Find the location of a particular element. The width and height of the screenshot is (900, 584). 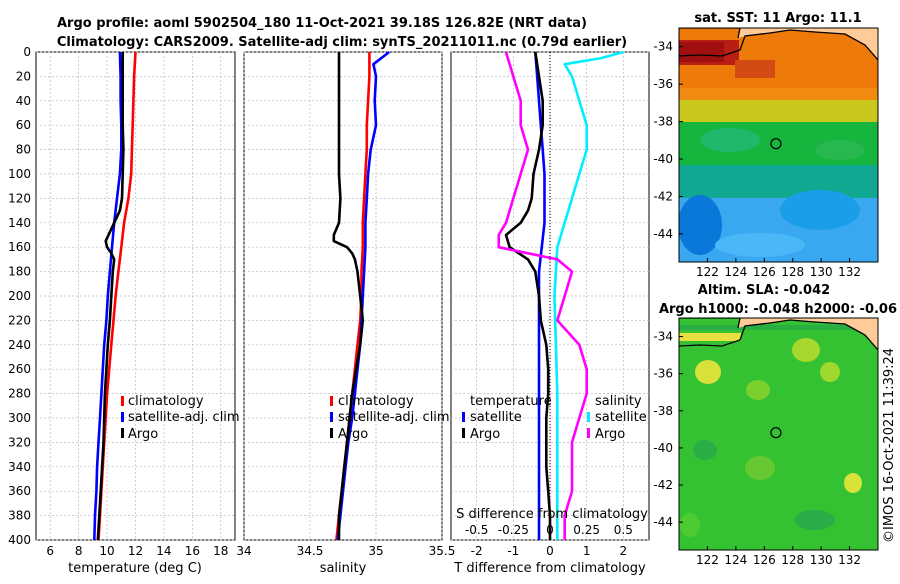

x-tick-label: -1 is located at coordinates (513, 551).